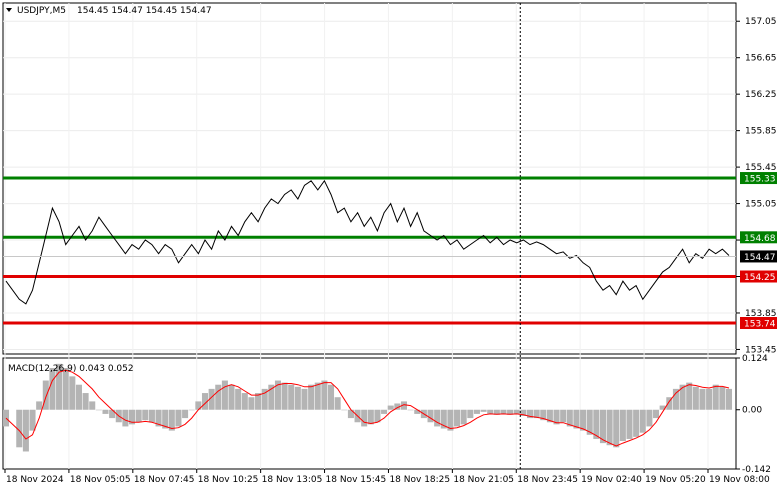  What do you see at coordinates (760, 180) in the screenshot?
I see `resistance-level-label: 155.33` at bounding box center [760, 180].